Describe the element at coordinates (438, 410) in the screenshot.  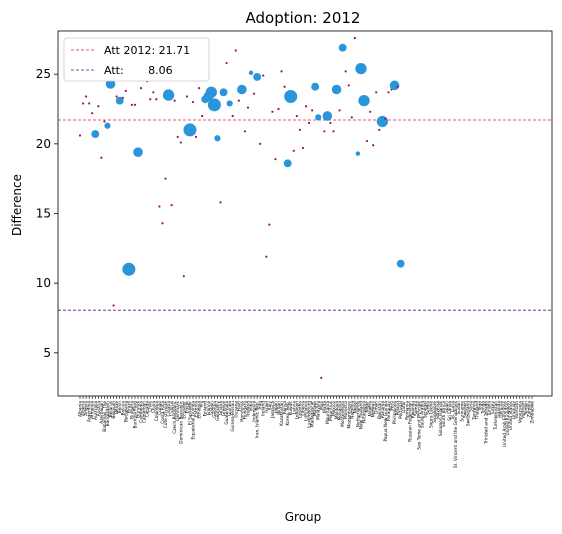
I see `x-tick-label: Slovenia` at that location.